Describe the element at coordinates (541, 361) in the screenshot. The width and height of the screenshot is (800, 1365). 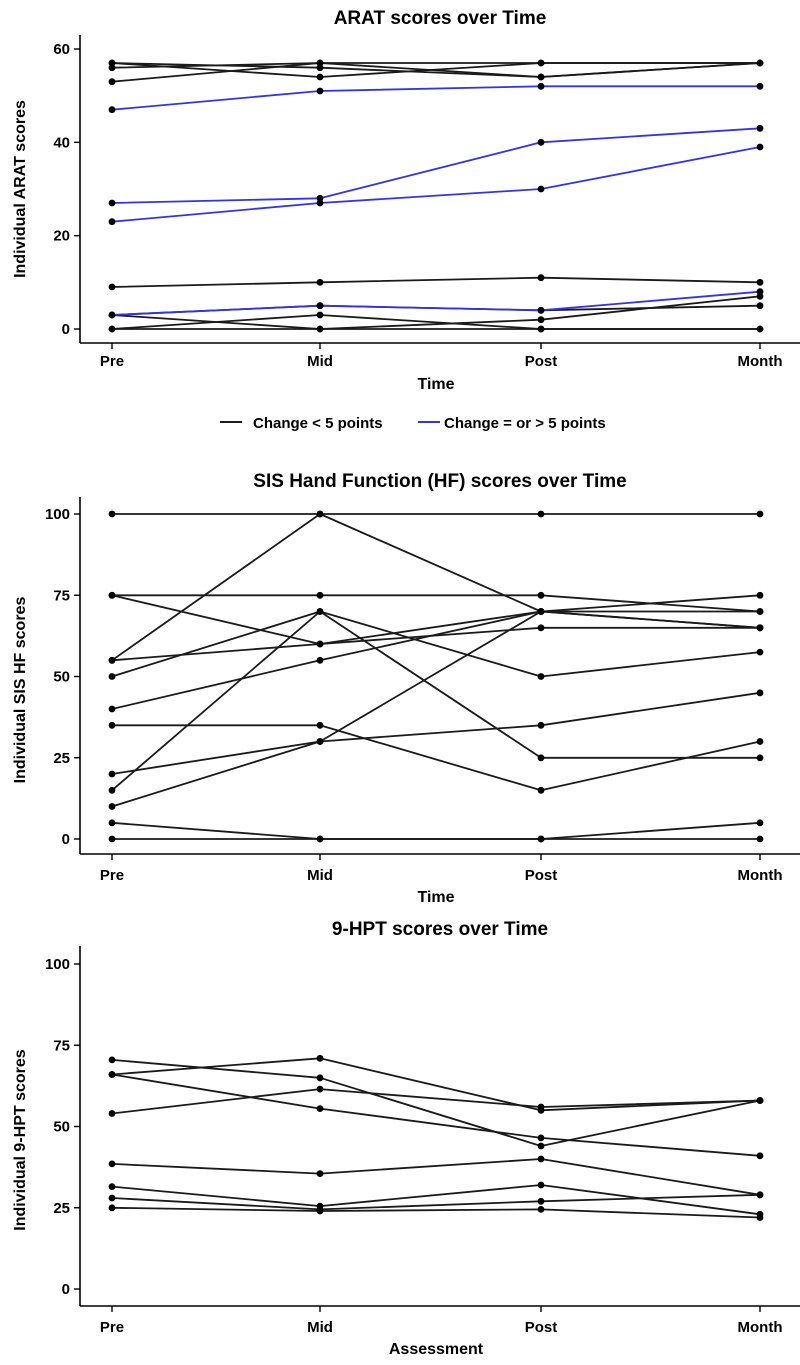
I see `arat-x-tick-label: Post` at that location.